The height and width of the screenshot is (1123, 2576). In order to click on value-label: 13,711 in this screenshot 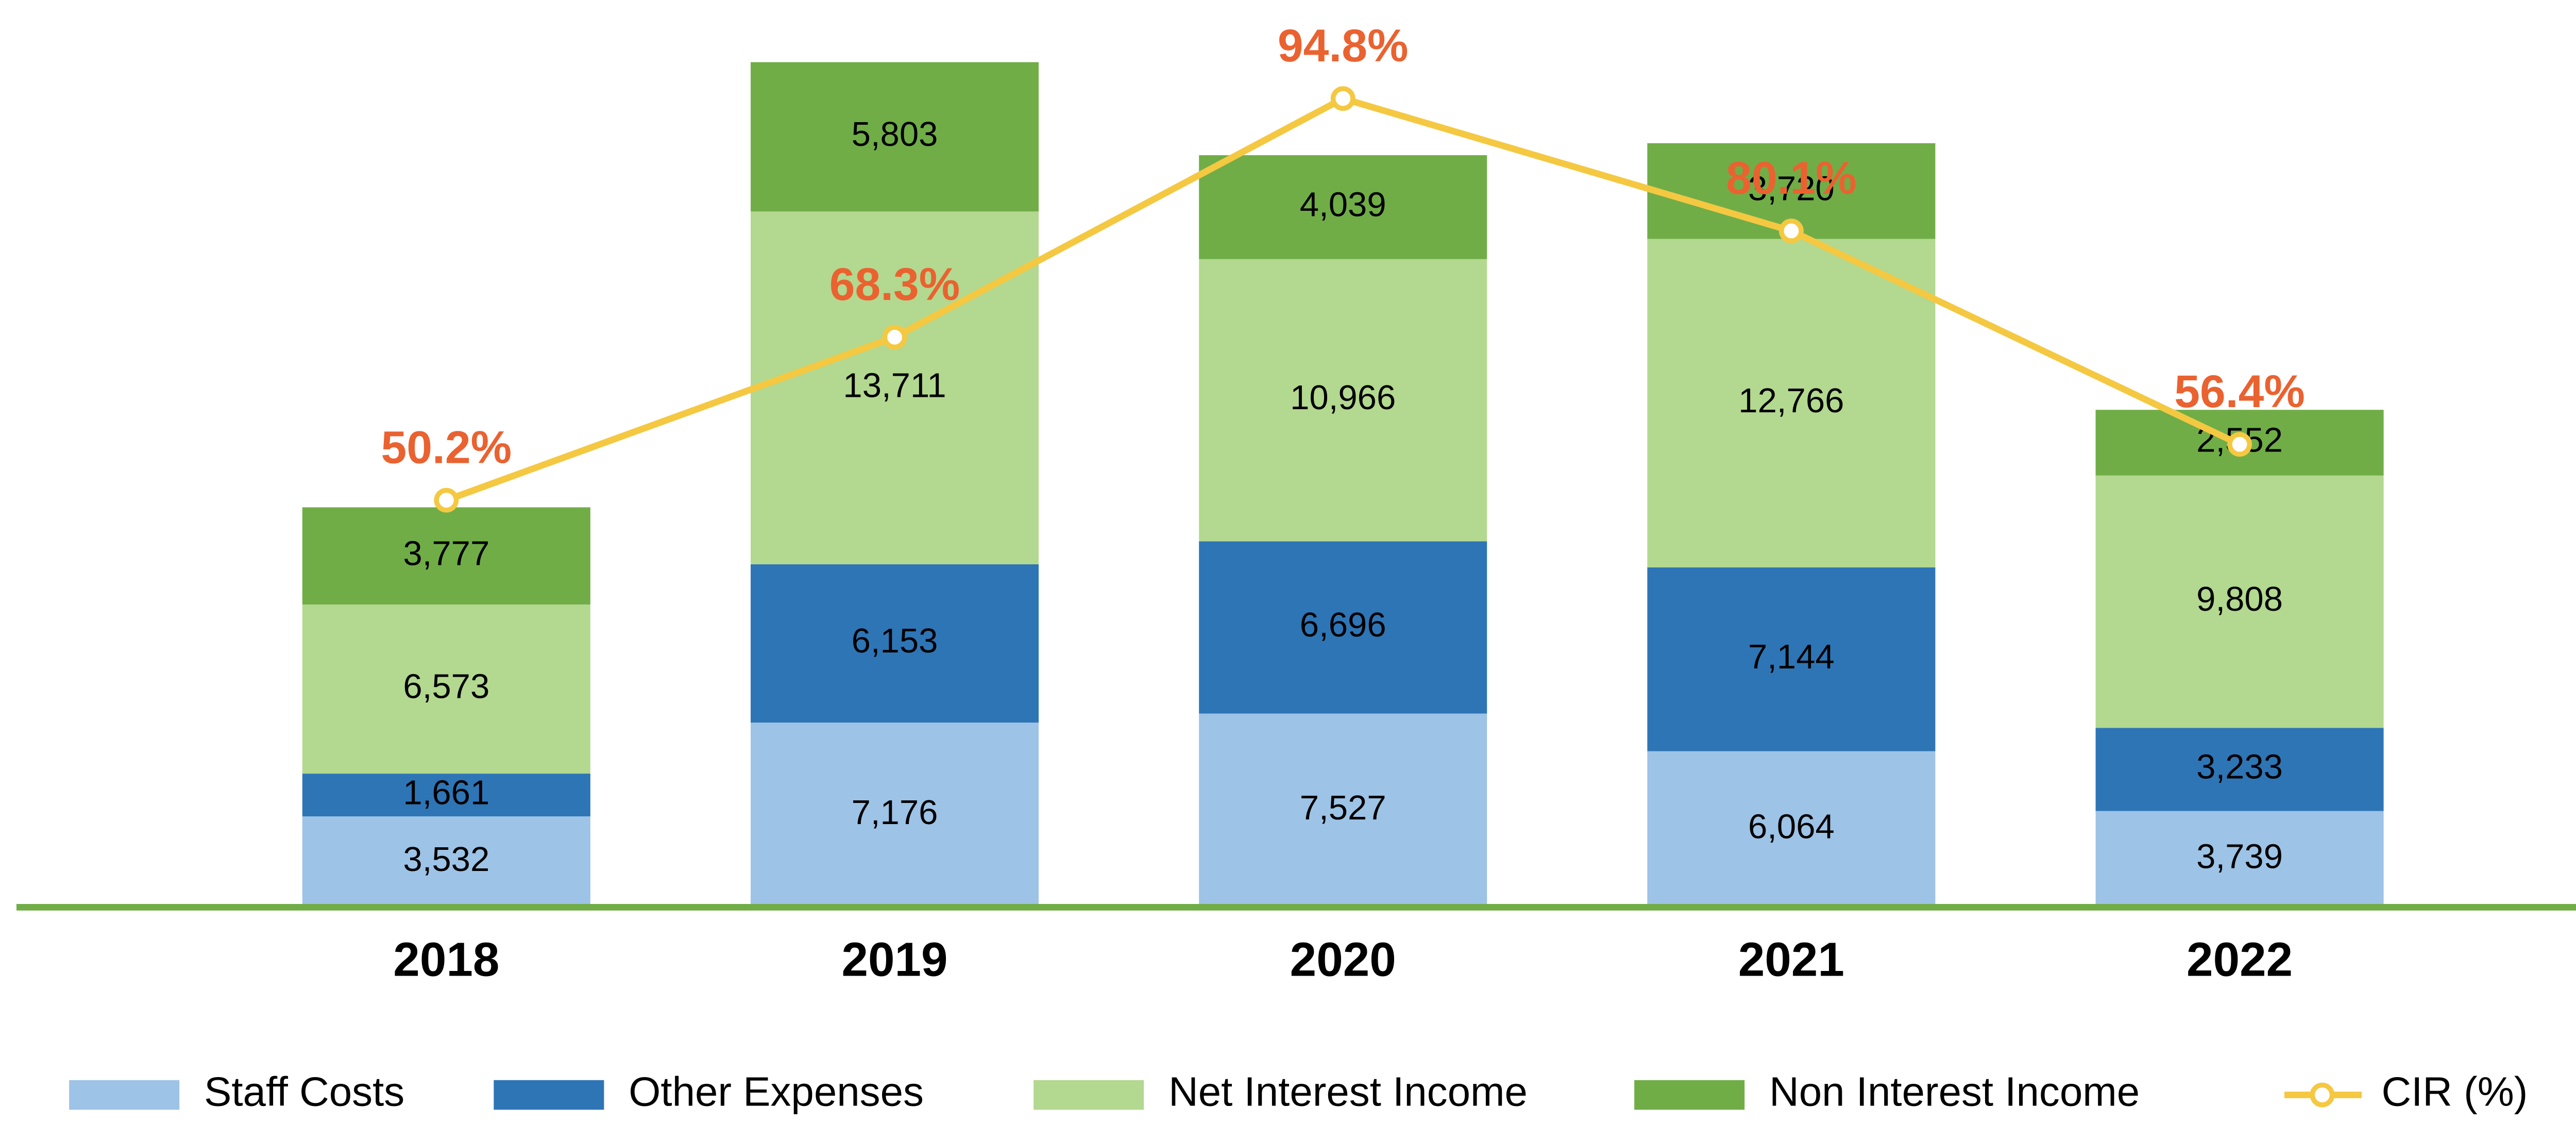, I will do `click(894, 385)`.